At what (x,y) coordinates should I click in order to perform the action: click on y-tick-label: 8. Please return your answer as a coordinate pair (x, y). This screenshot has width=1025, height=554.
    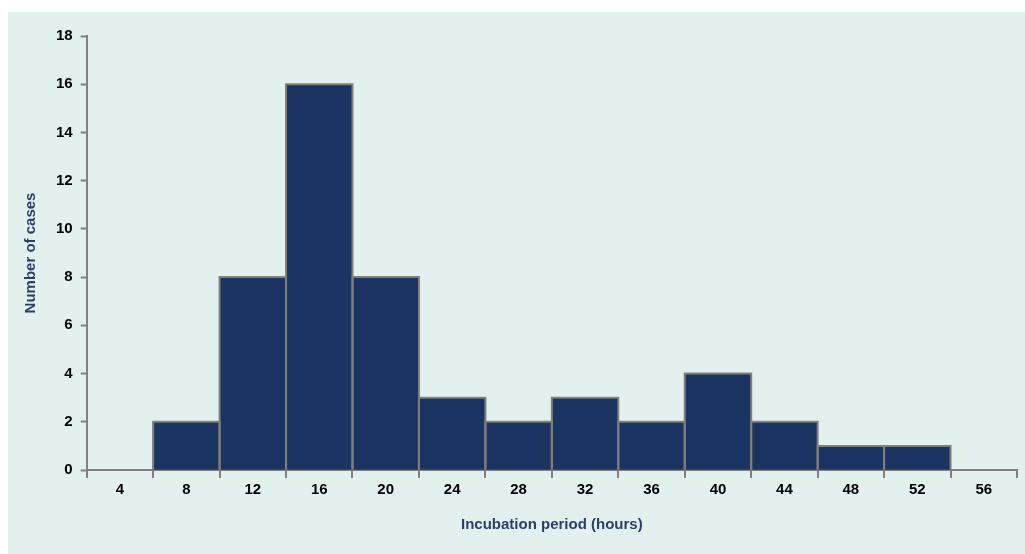
    Looking at the image, I should click on (68, 276).